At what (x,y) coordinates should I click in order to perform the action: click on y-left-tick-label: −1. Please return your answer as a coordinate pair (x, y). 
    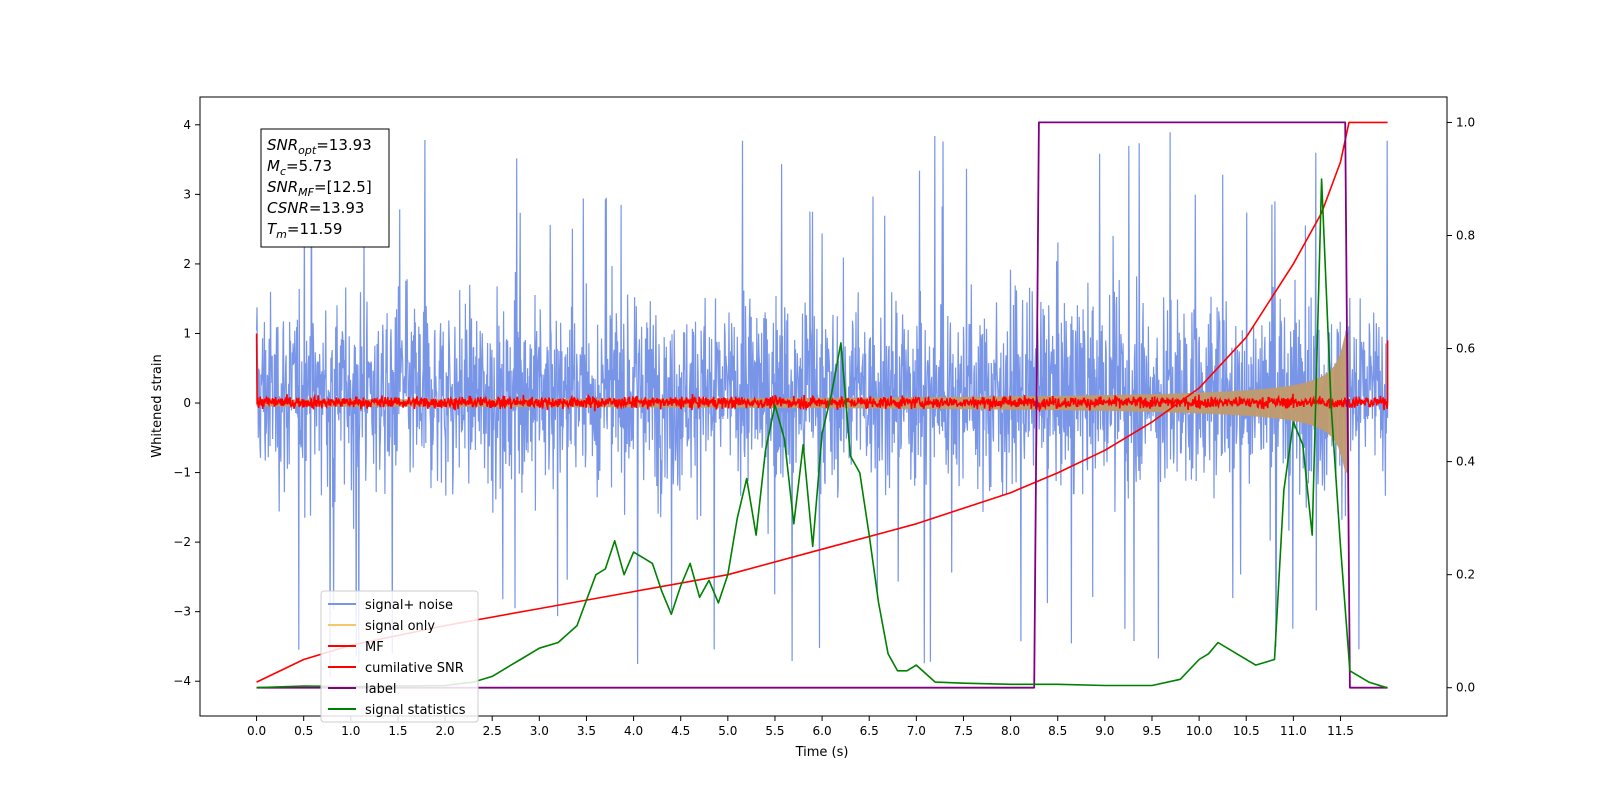
    Looking at the image, I should click on (182, 473).